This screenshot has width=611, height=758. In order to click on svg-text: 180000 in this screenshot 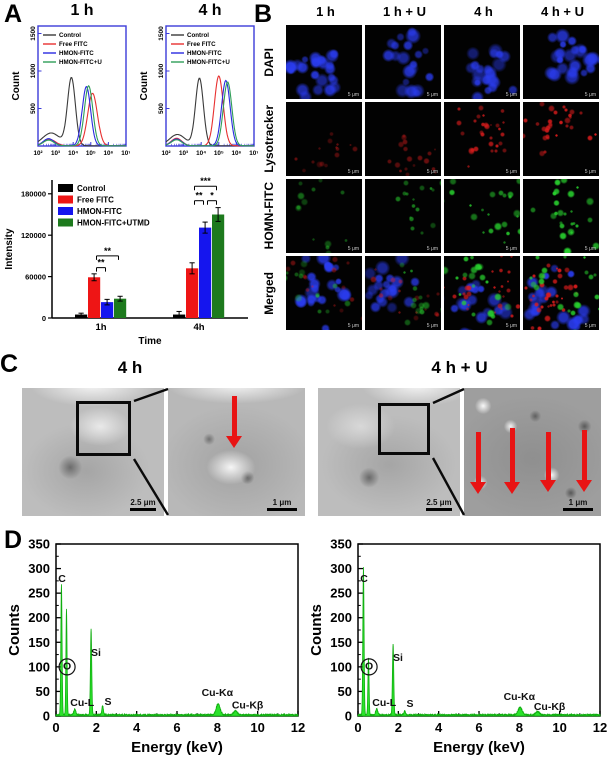, I will do `click(33, 194)`.